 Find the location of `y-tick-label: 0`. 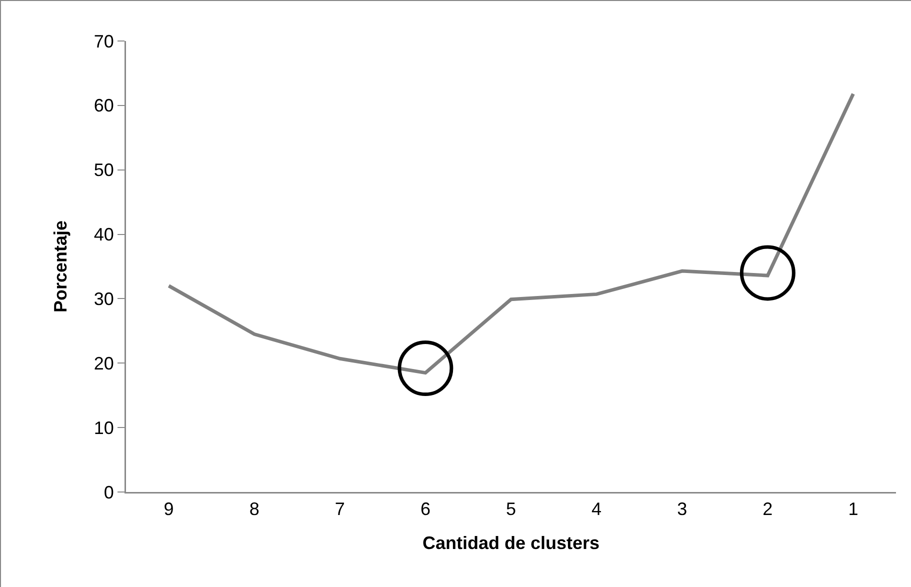

y-tick-label: 0 is located at coordinates (109, 492).